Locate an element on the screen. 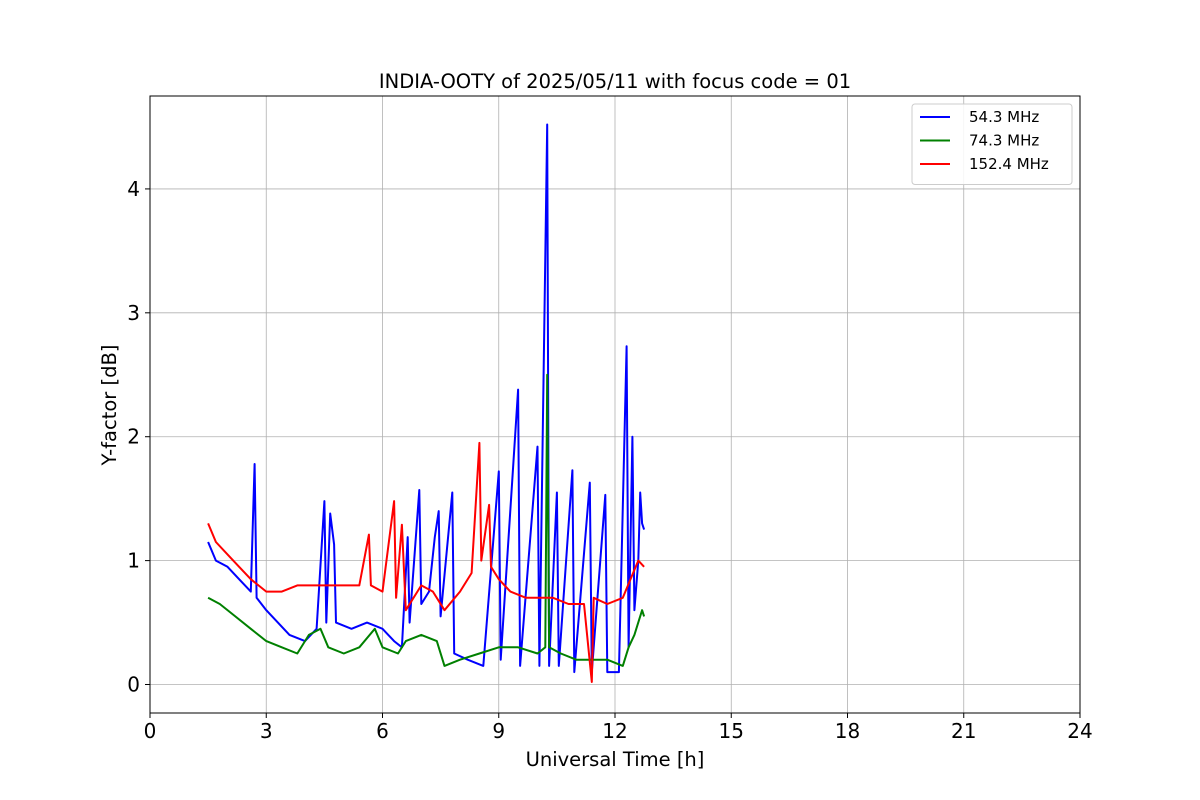  legend-label-3: 152.4 MHz is located at coordinates (1009, 164).